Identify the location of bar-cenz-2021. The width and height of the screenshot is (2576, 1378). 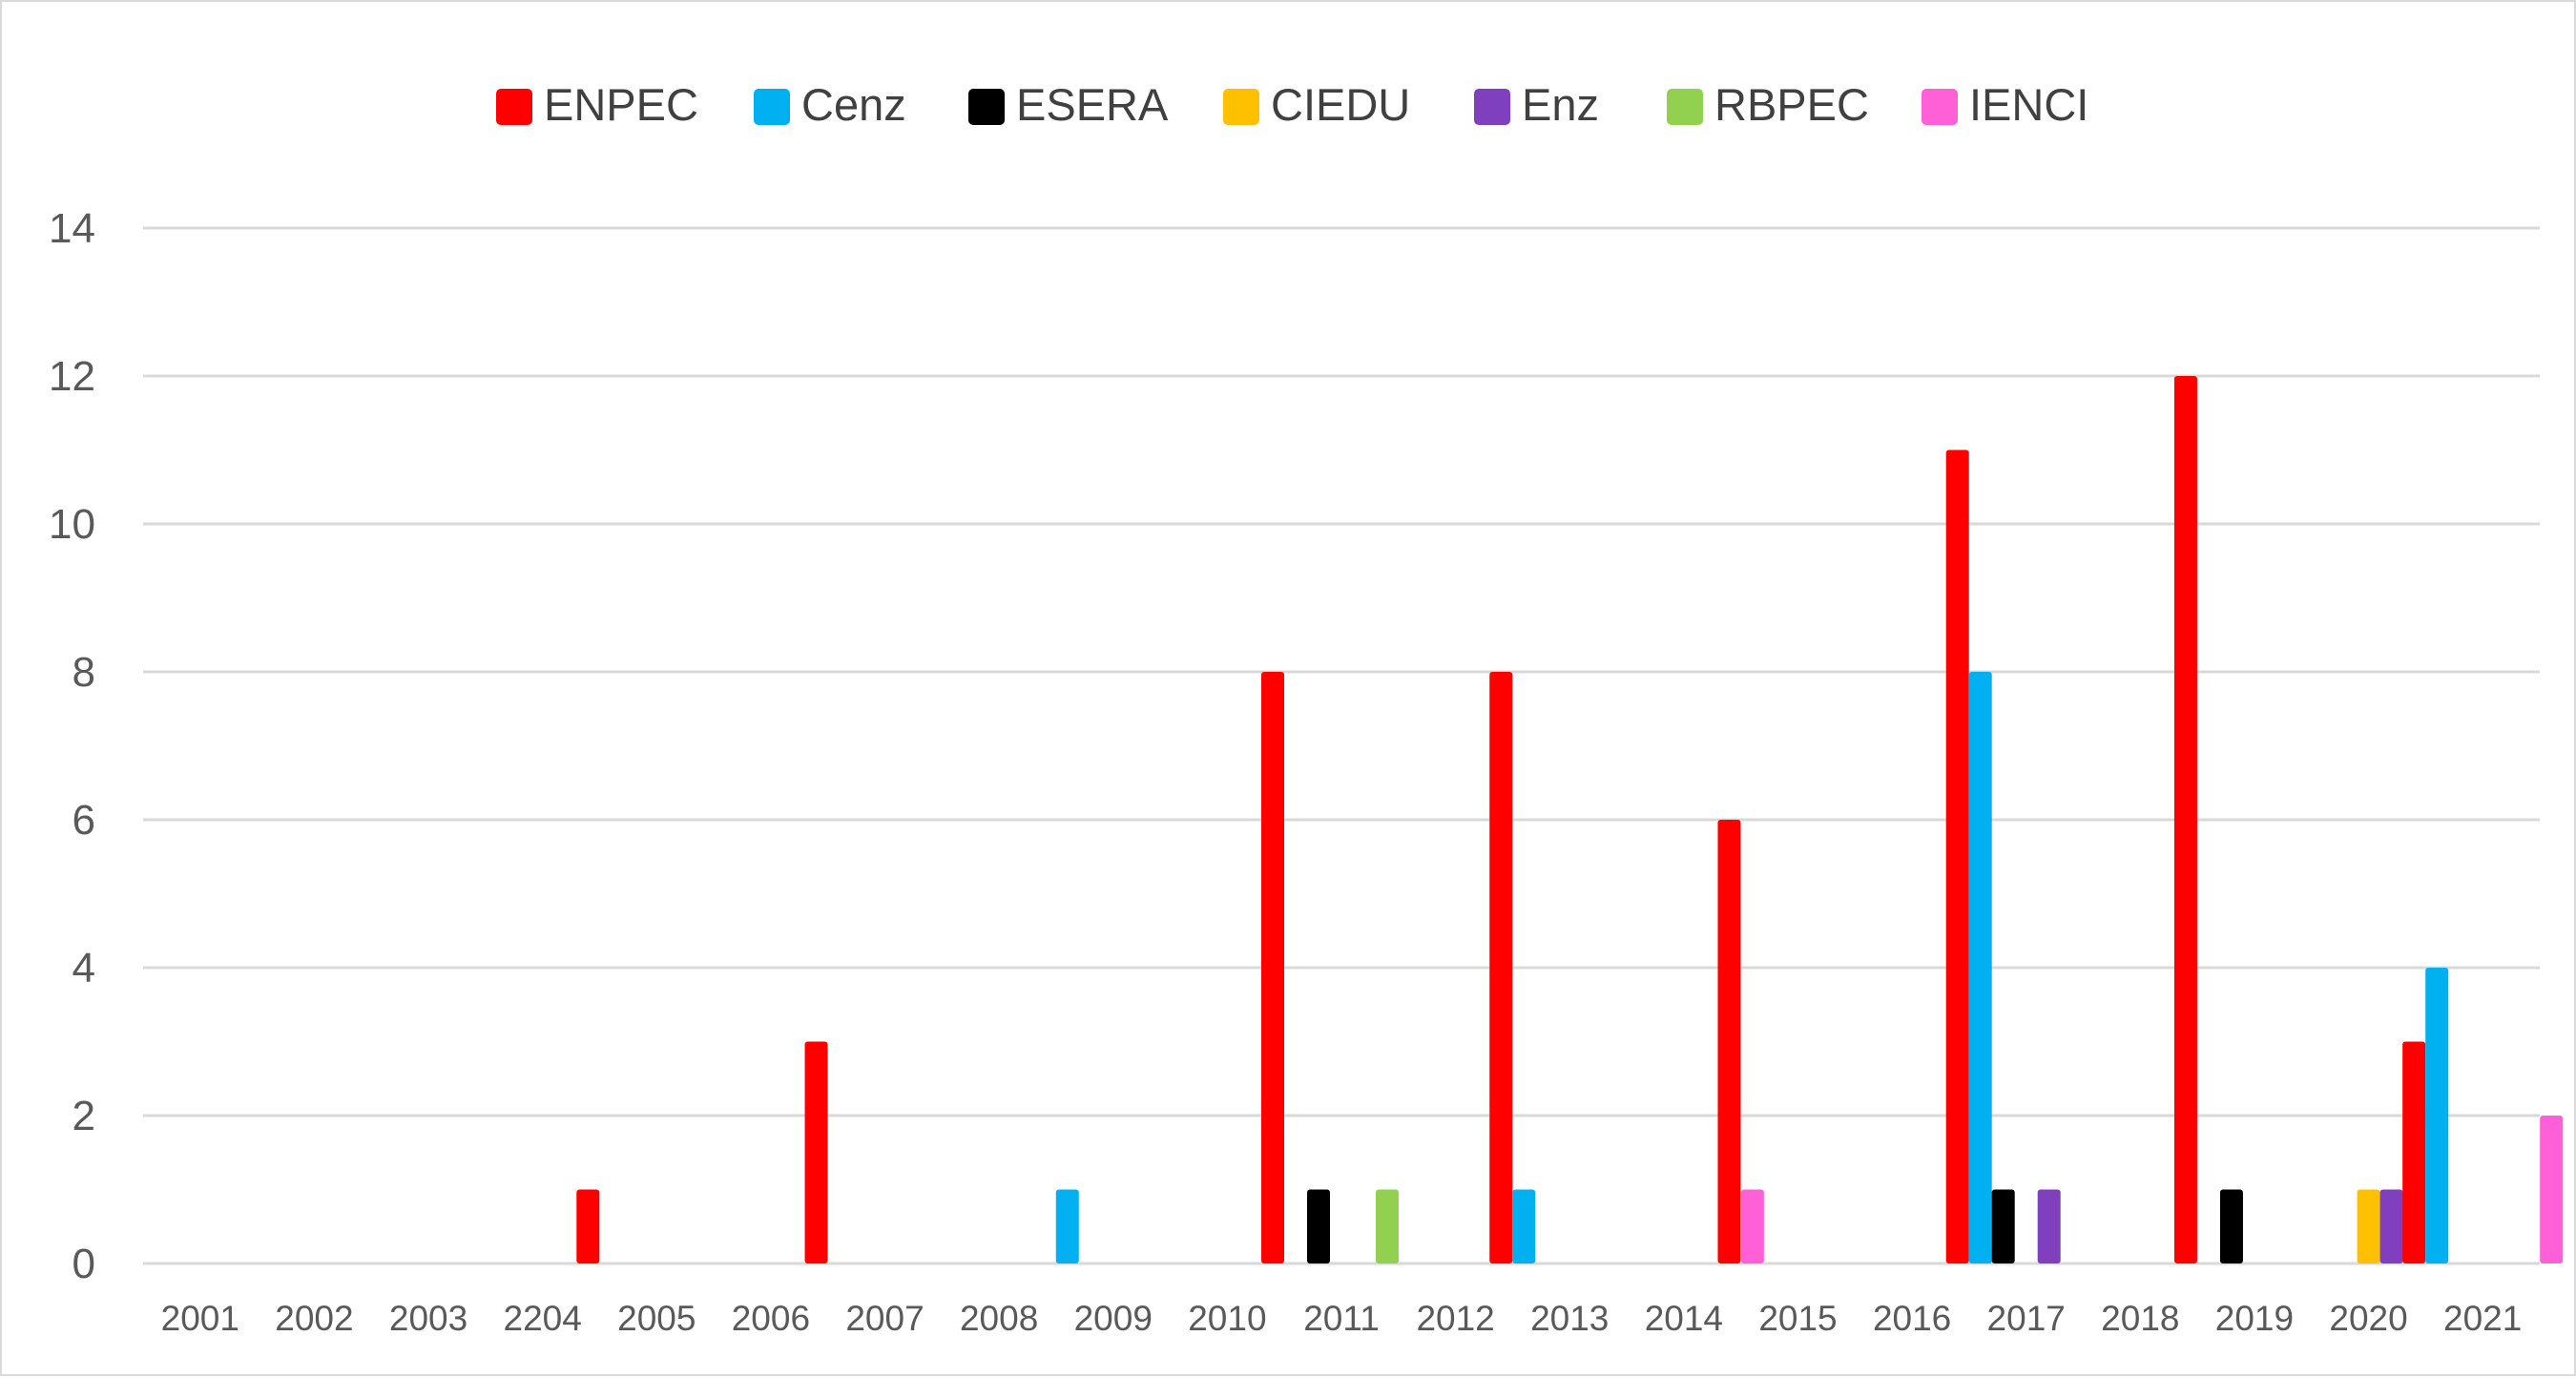
(2437, 1115).